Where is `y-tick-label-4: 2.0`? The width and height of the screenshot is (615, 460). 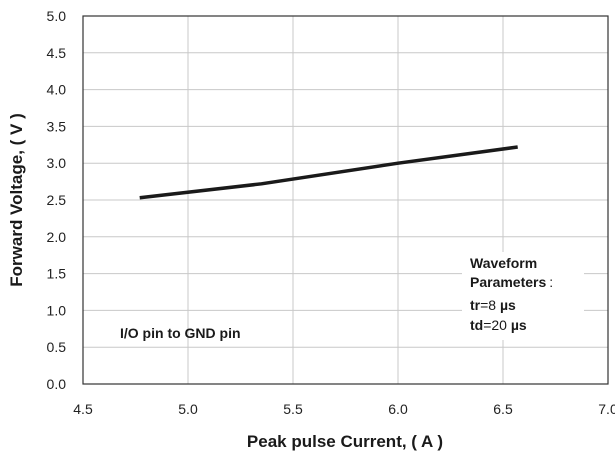 y-tick-label-4: 2.0 is located at coordinates (57, 237).